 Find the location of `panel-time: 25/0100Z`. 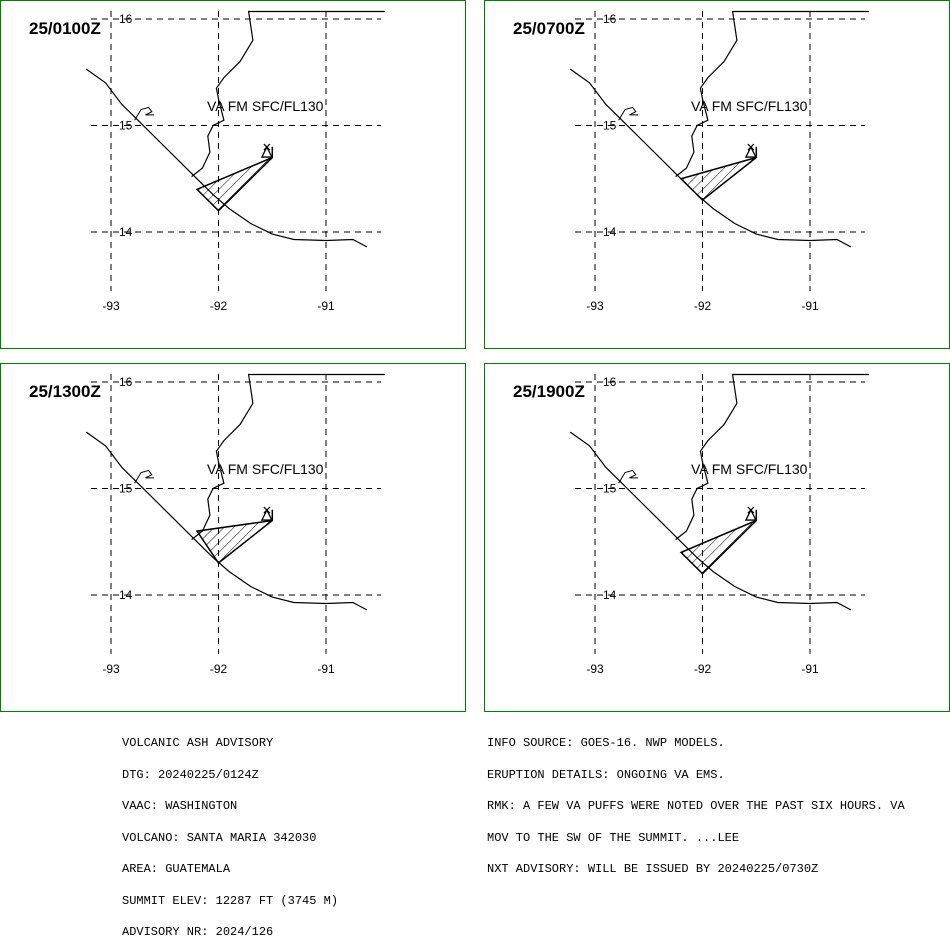

panel-time: 25/0100Z is located at coordinates (65, 28).